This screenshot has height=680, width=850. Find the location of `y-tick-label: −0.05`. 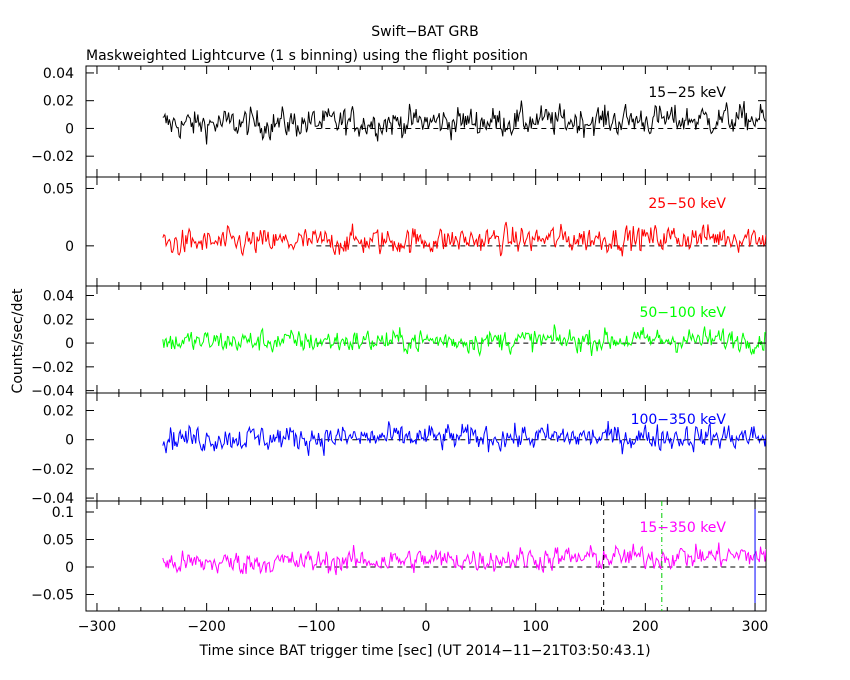

y-tick-label: −0.05 is located at coordinates (52, 596).